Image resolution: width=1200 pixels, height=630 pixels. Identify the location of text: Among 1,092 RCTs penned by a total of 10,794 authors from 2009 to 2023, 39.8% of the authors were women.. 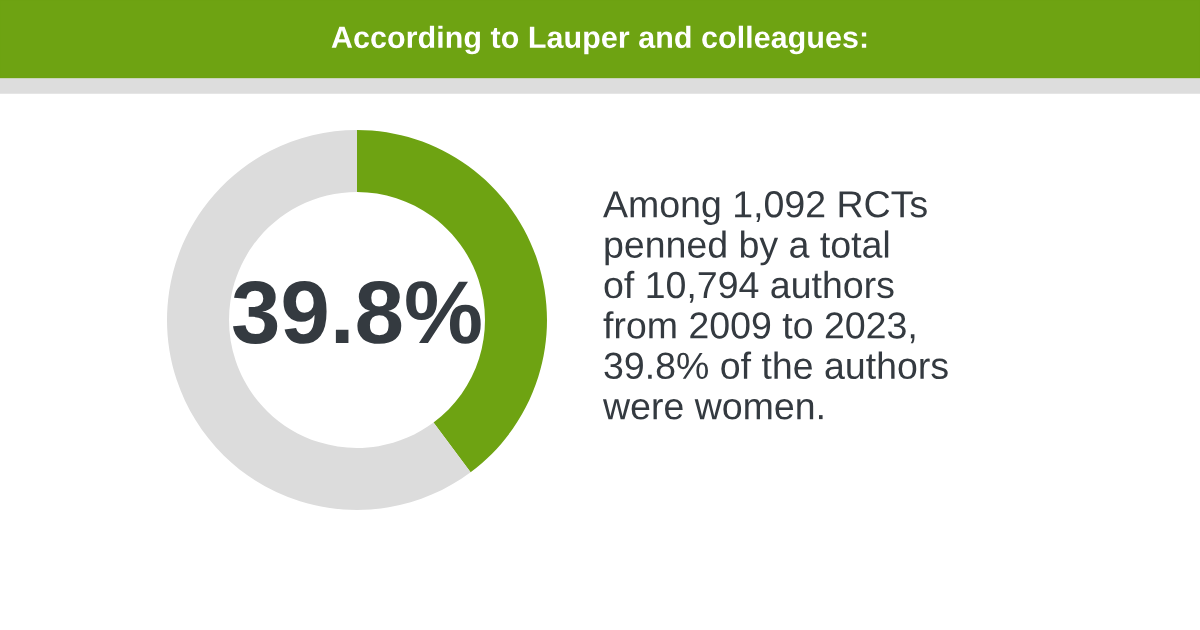
(775, 305).